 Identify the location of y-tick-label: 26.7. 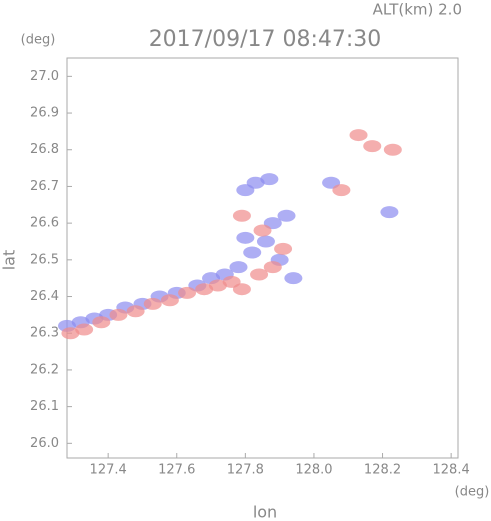
(44, 186).